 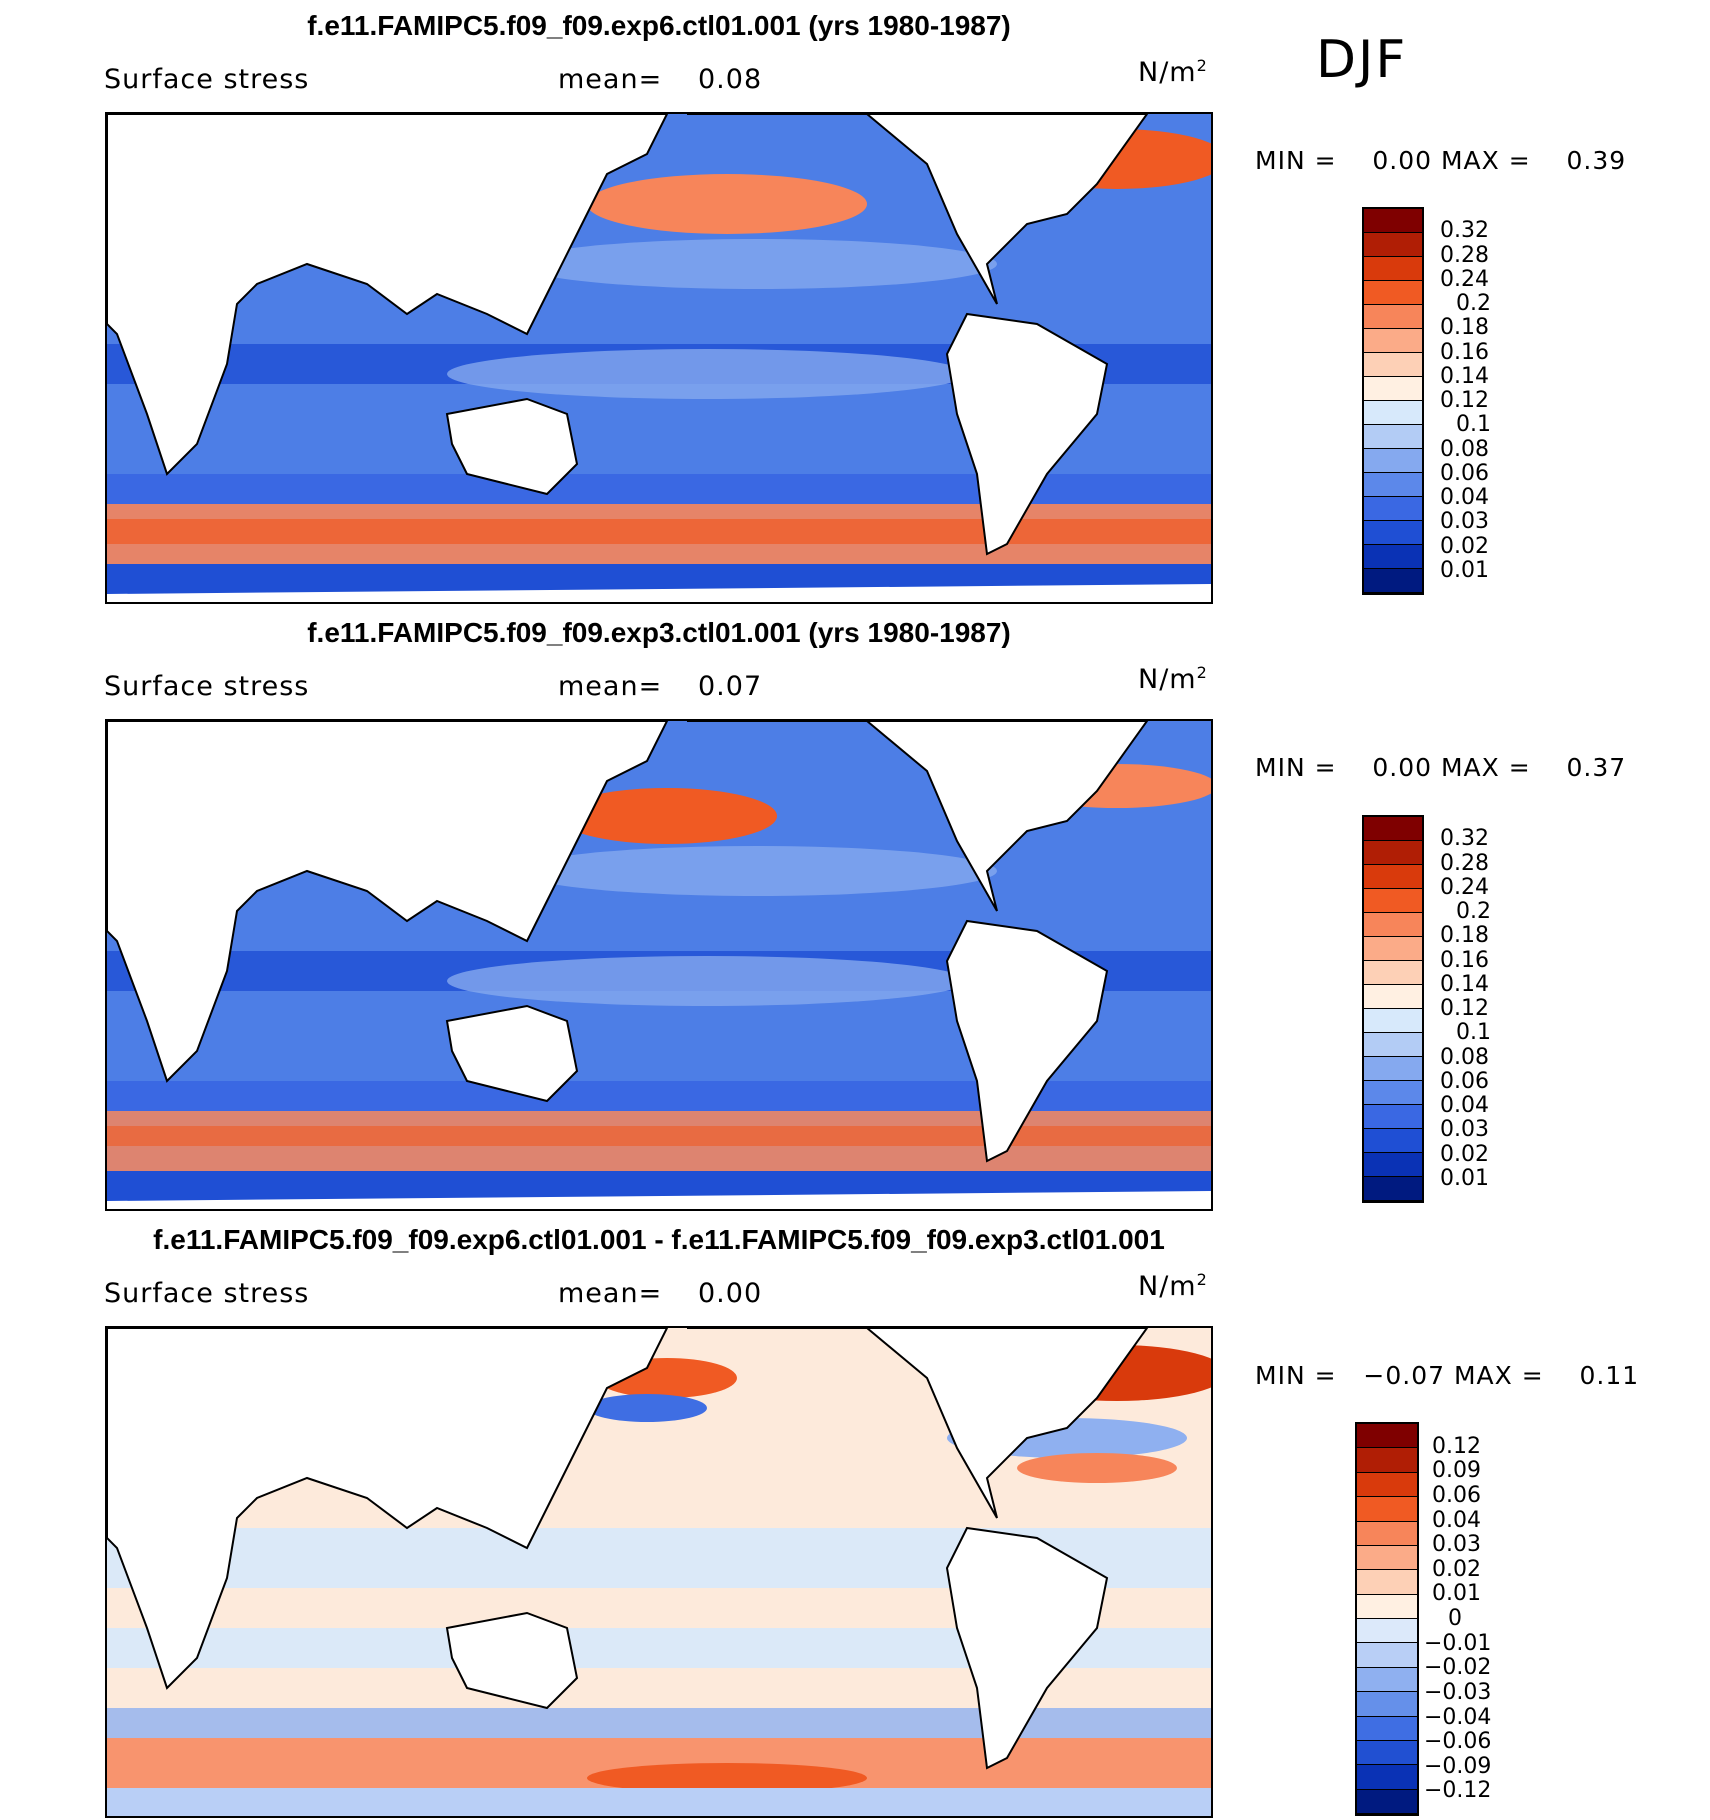 I want to click on colorbar-tick-label: −0.12, so click(x=1458, y=1791).